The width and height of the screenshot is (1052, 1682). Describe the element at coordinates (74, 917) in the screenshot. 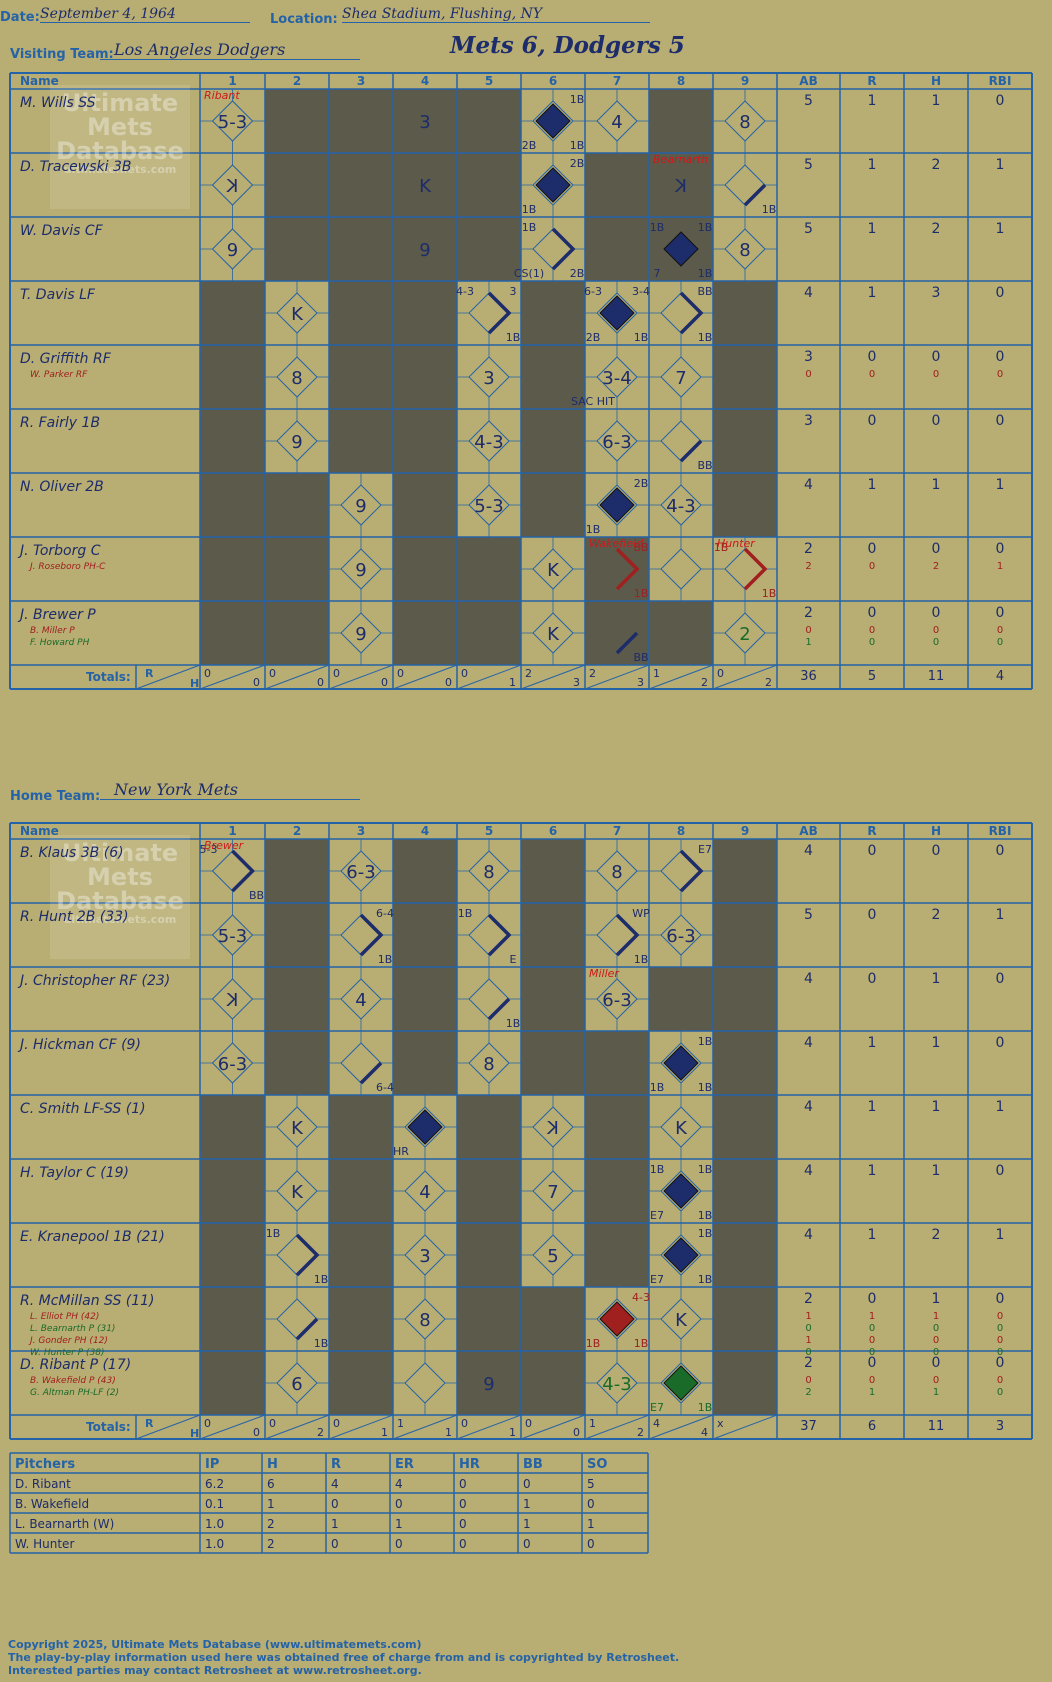

I see `player-name: R. Hunt 2B (33)` at that location.